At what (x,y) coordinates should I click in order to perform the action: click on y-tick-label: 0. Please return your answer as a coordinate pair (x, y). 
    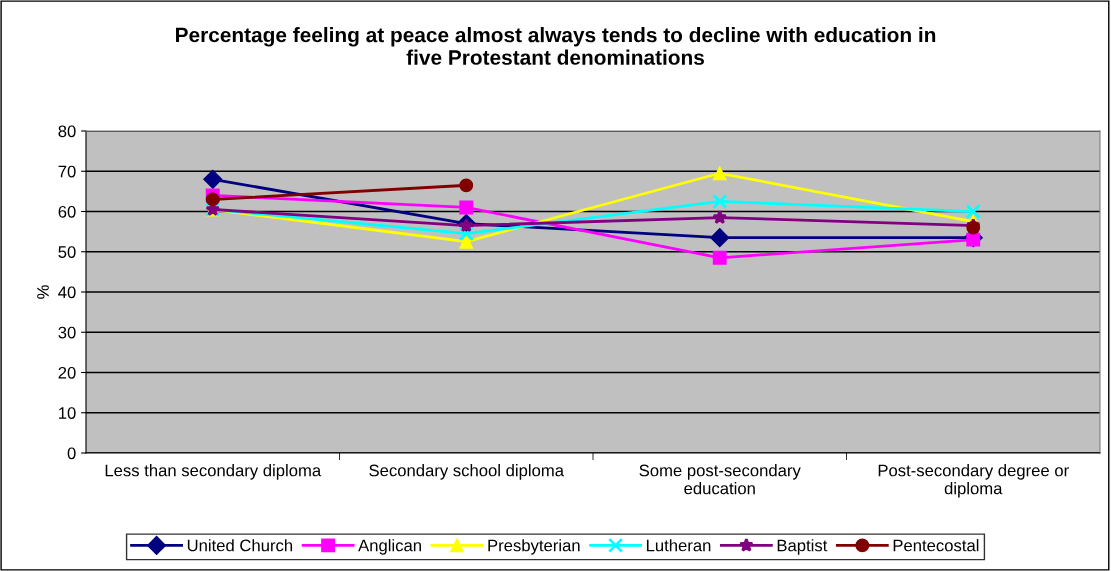
    Looking at the image, I should click on (71, 453).